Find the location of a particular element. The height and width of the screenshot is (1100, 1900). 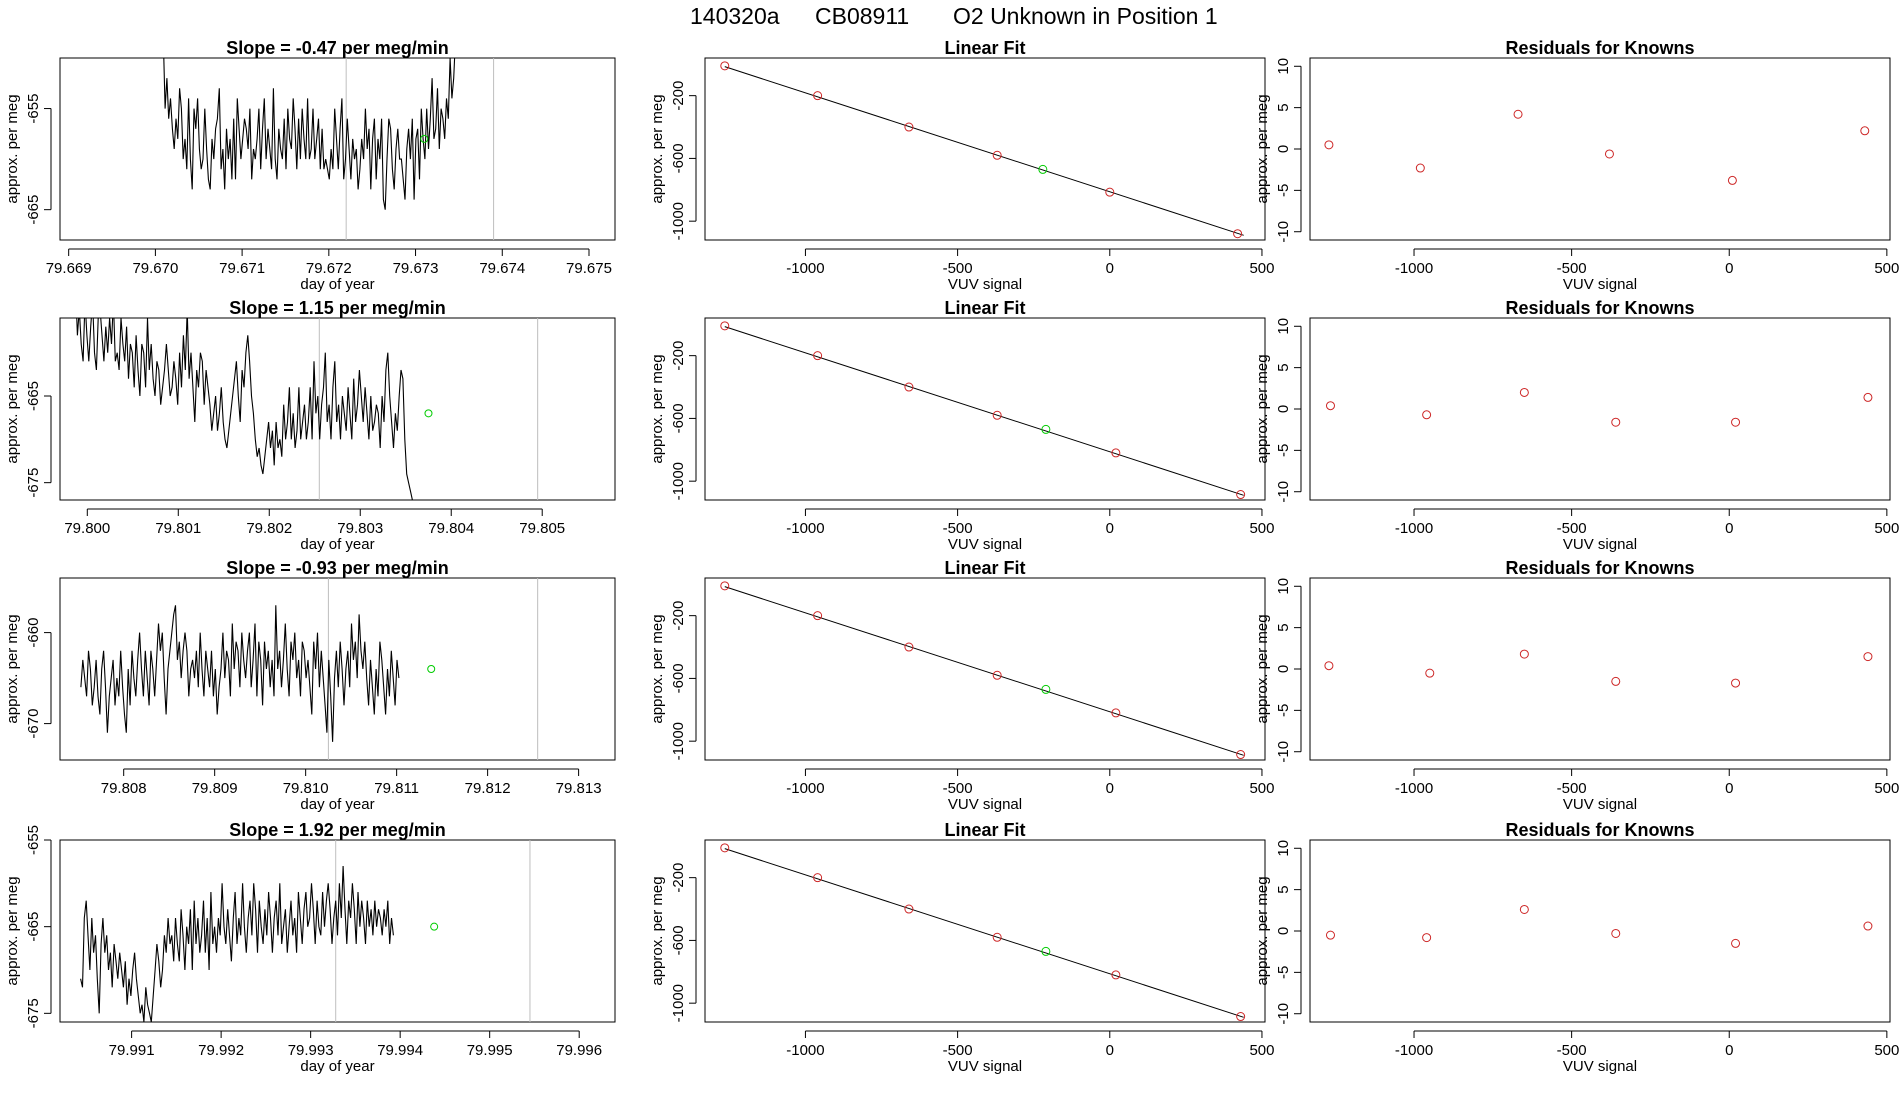

y-tick-label: -660 is located at coordinates (33, 633).